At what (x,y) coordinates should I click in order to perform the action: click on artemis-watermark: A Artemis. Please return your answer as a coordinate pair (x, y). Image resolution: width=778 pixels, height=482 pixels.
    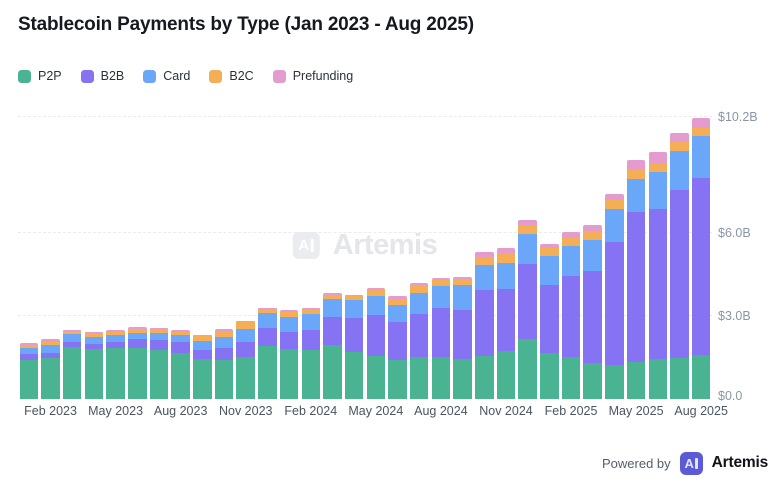
    Looking at the image, I should click on (365, 245).